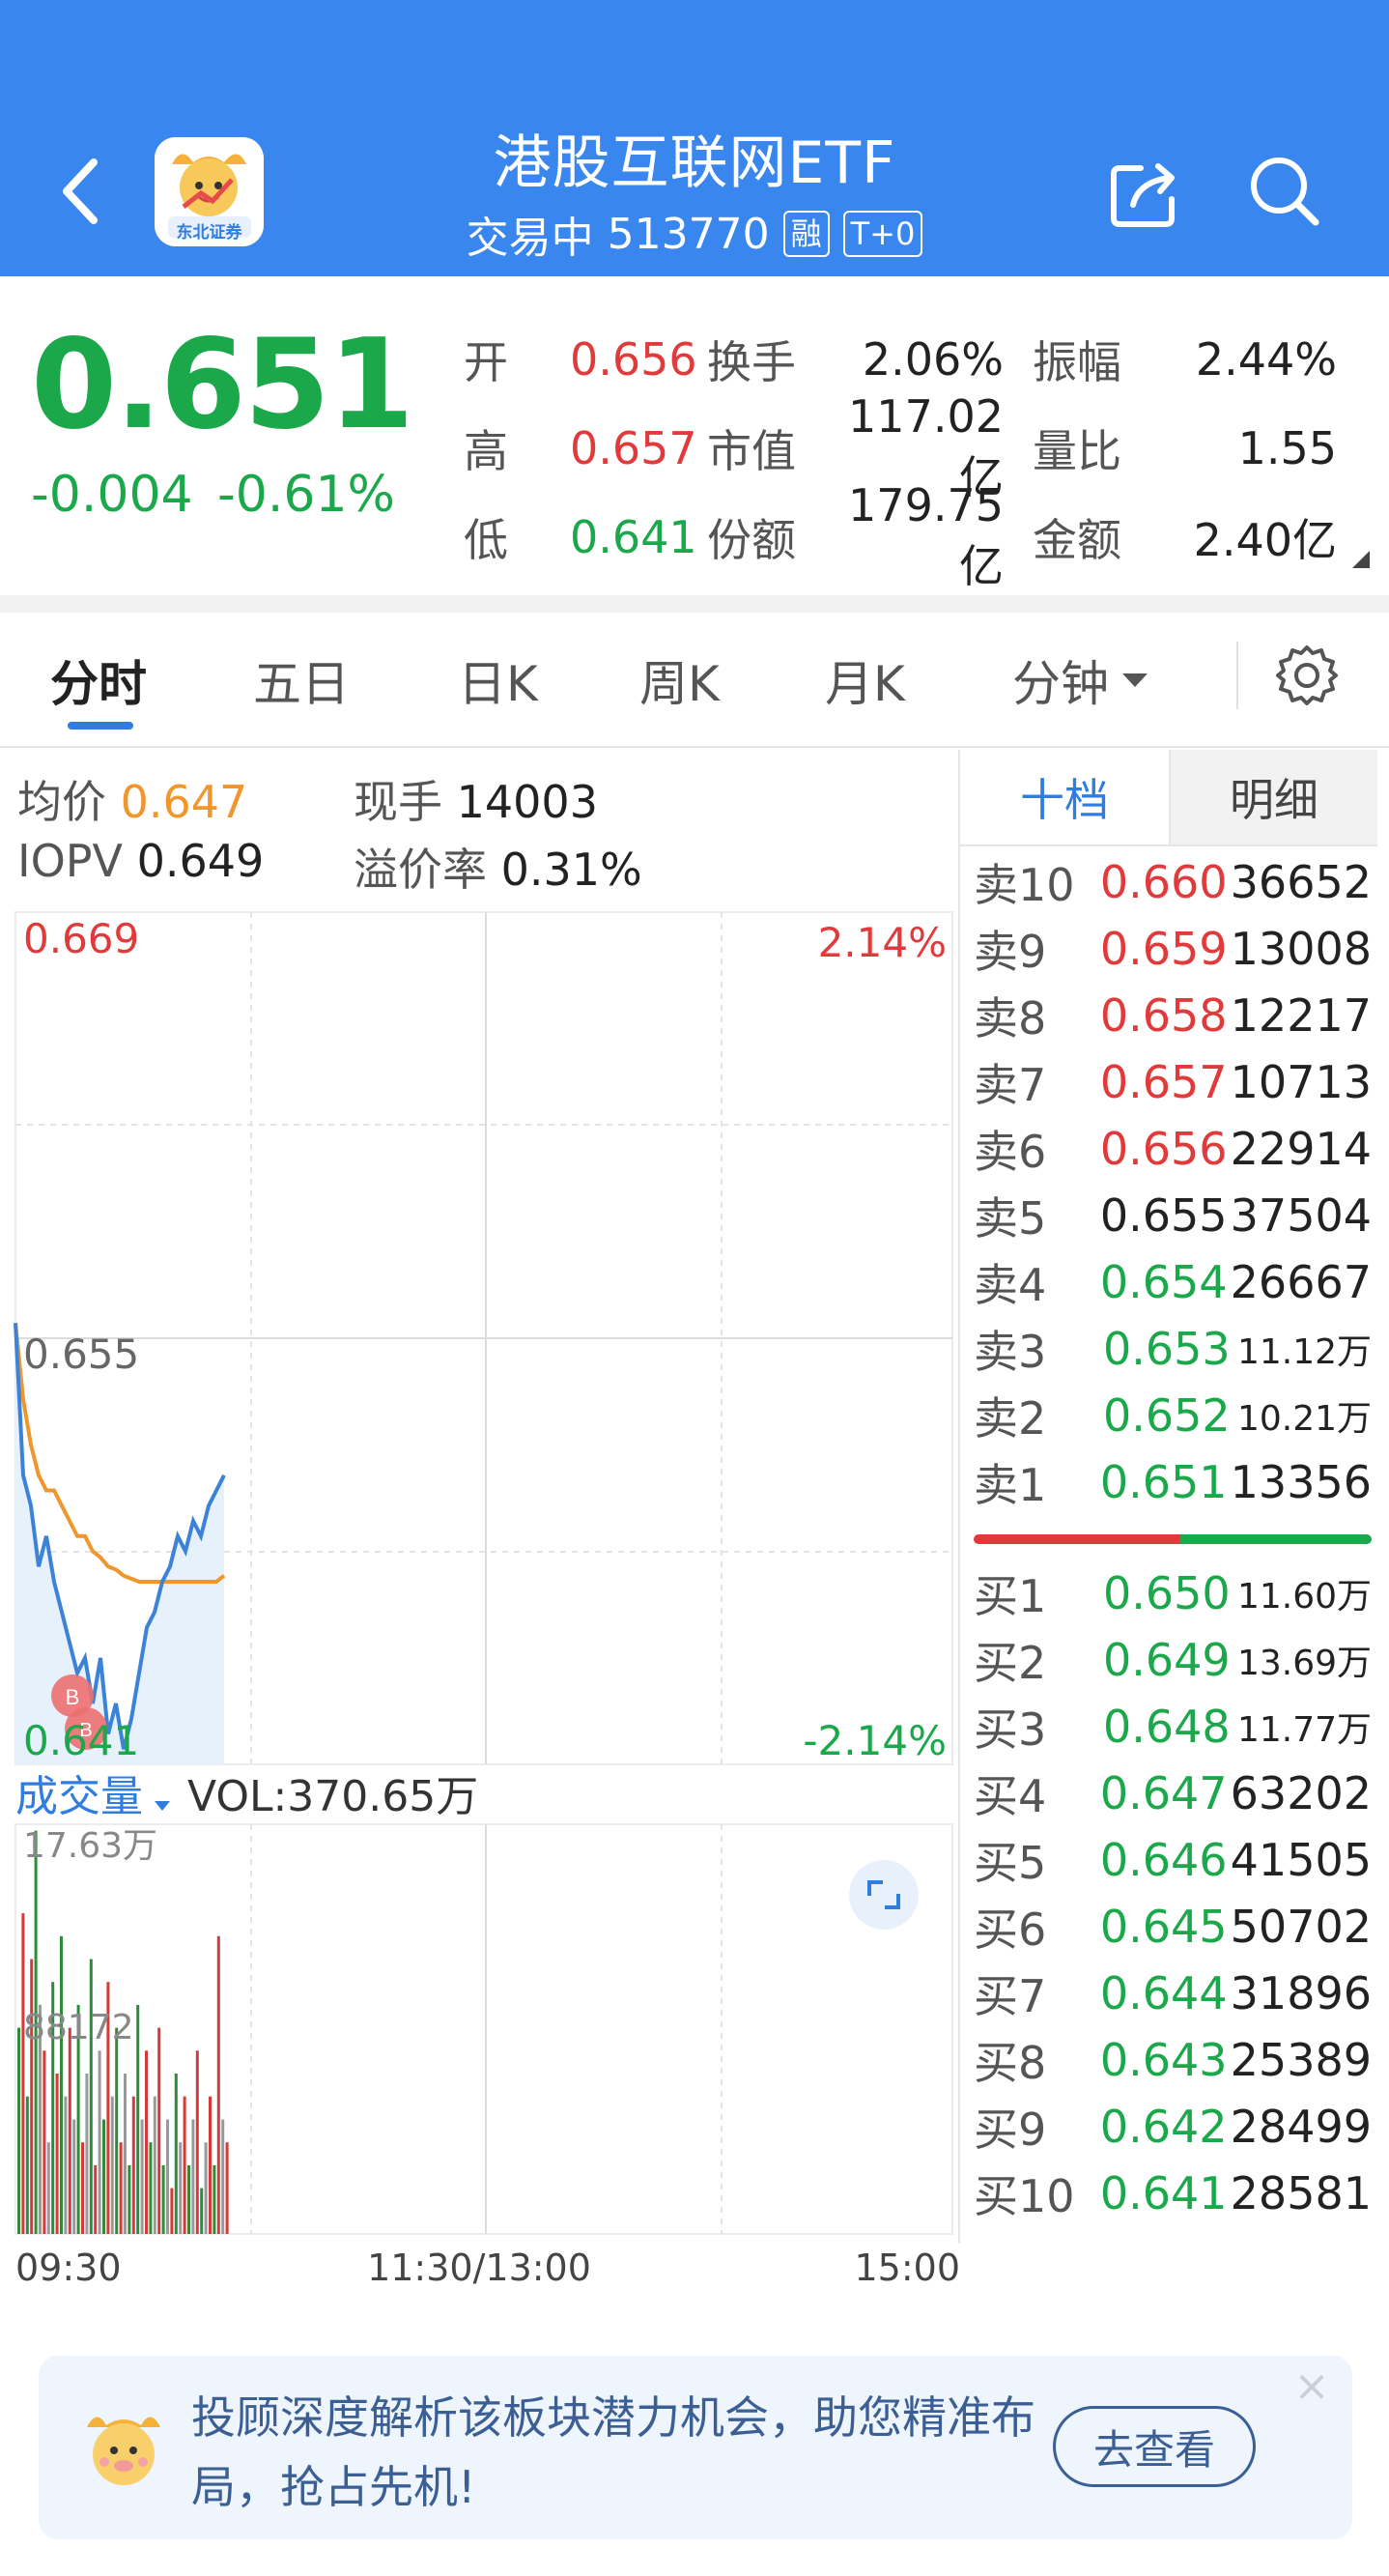 The image size is (1389, 2576). I want to click on ask-level-row: 卖2 0.652 10.21万, so click(1173, 1415).